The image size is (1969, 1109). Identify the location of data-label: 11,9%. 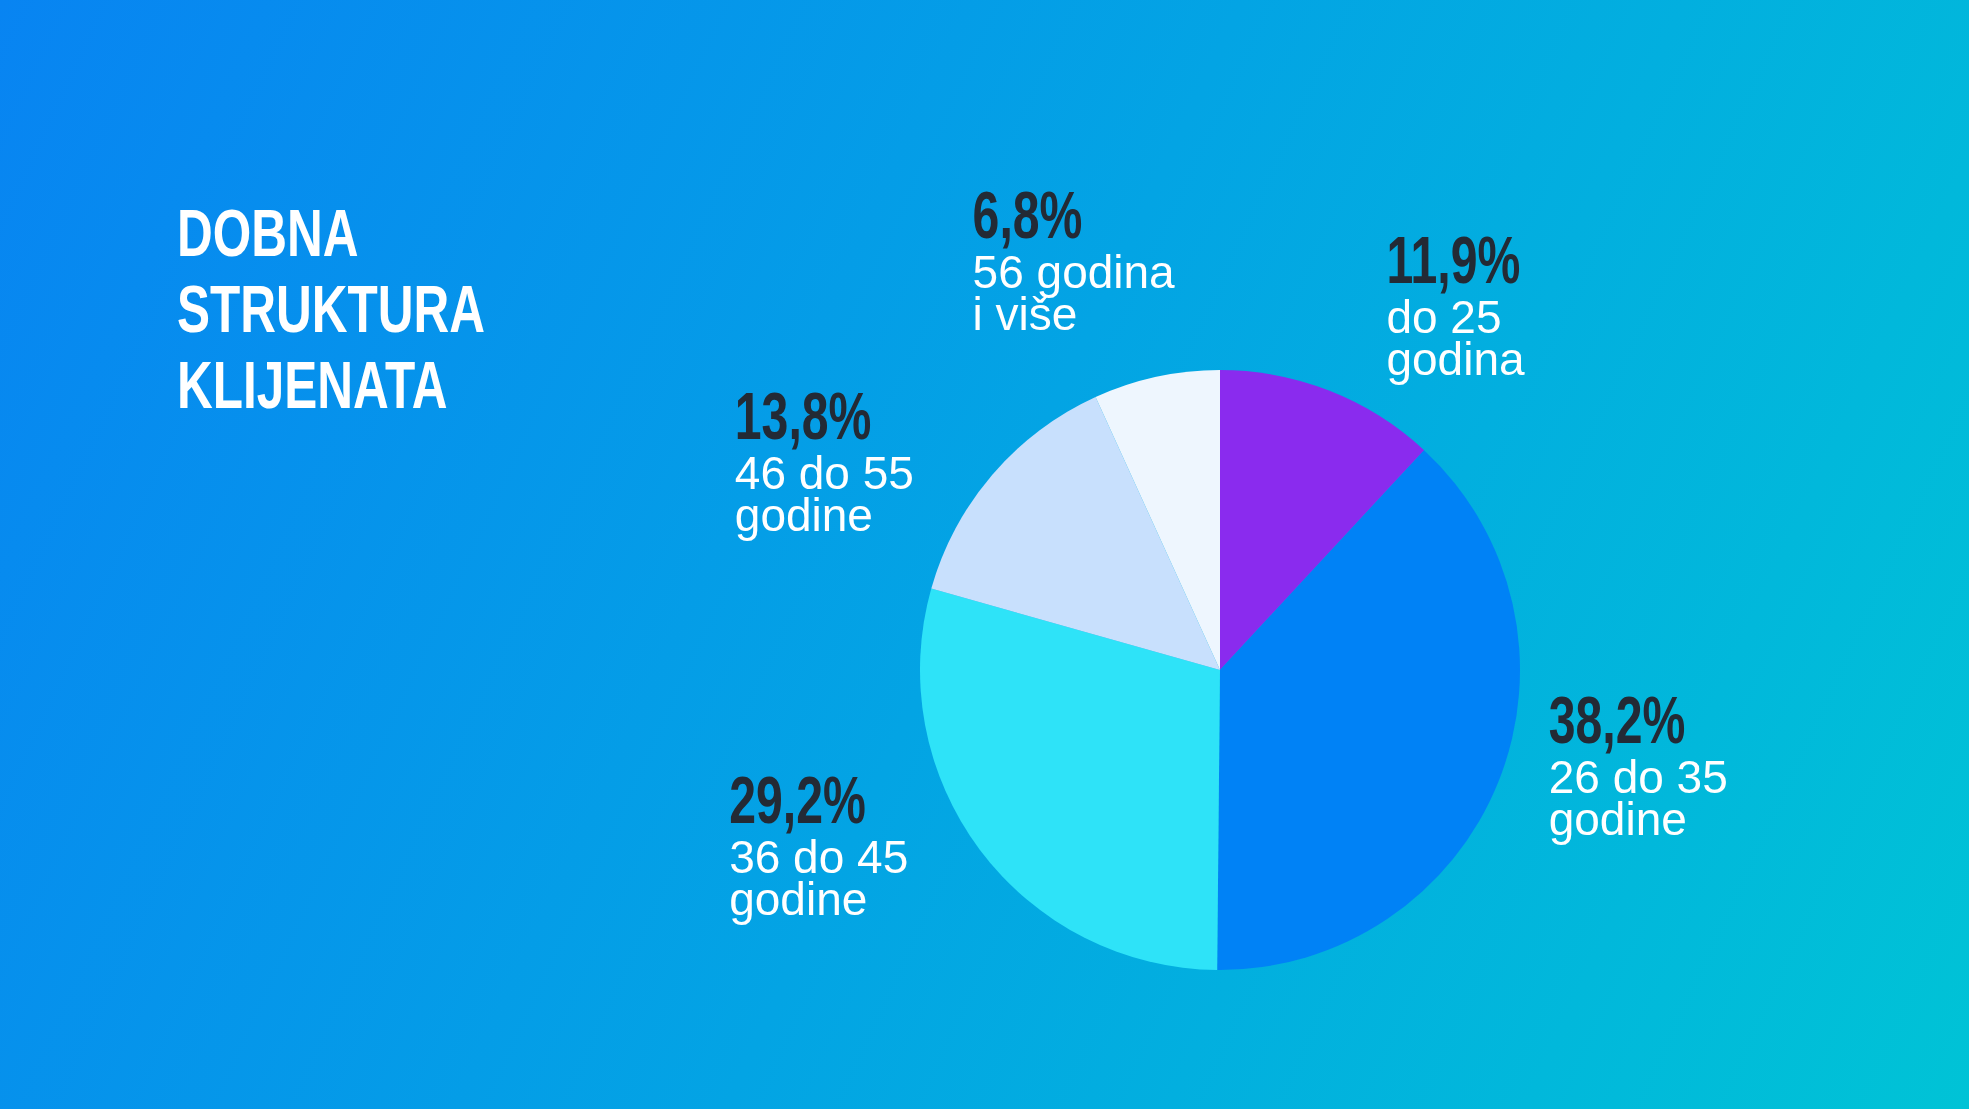
(1453, 260).